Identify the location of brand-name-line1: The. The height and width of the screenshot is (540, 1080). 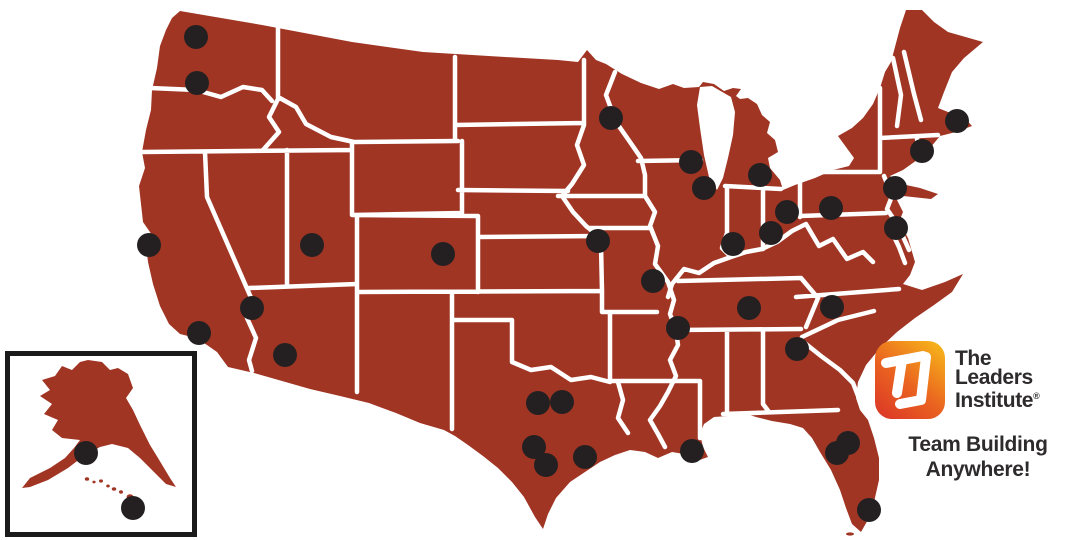
(973, 358).